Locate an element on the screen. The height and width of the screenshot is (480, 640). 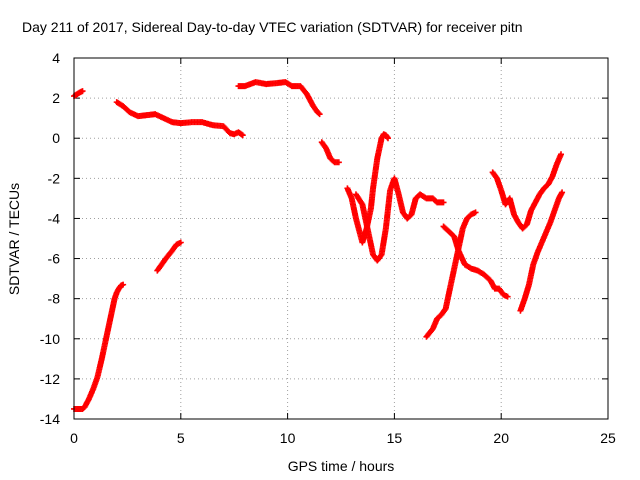
y-tick-label: -6 is located at coordinates (54, 259).